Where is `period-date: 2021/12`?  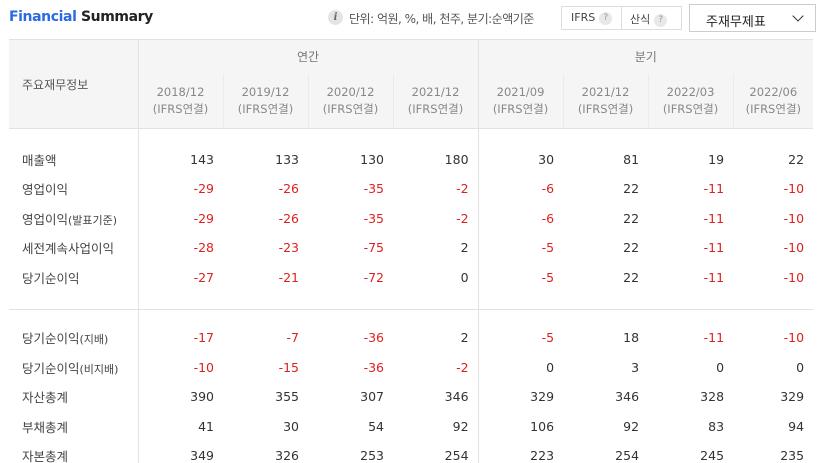
period-date: 2021/12 is located at coordinates (605, 91).